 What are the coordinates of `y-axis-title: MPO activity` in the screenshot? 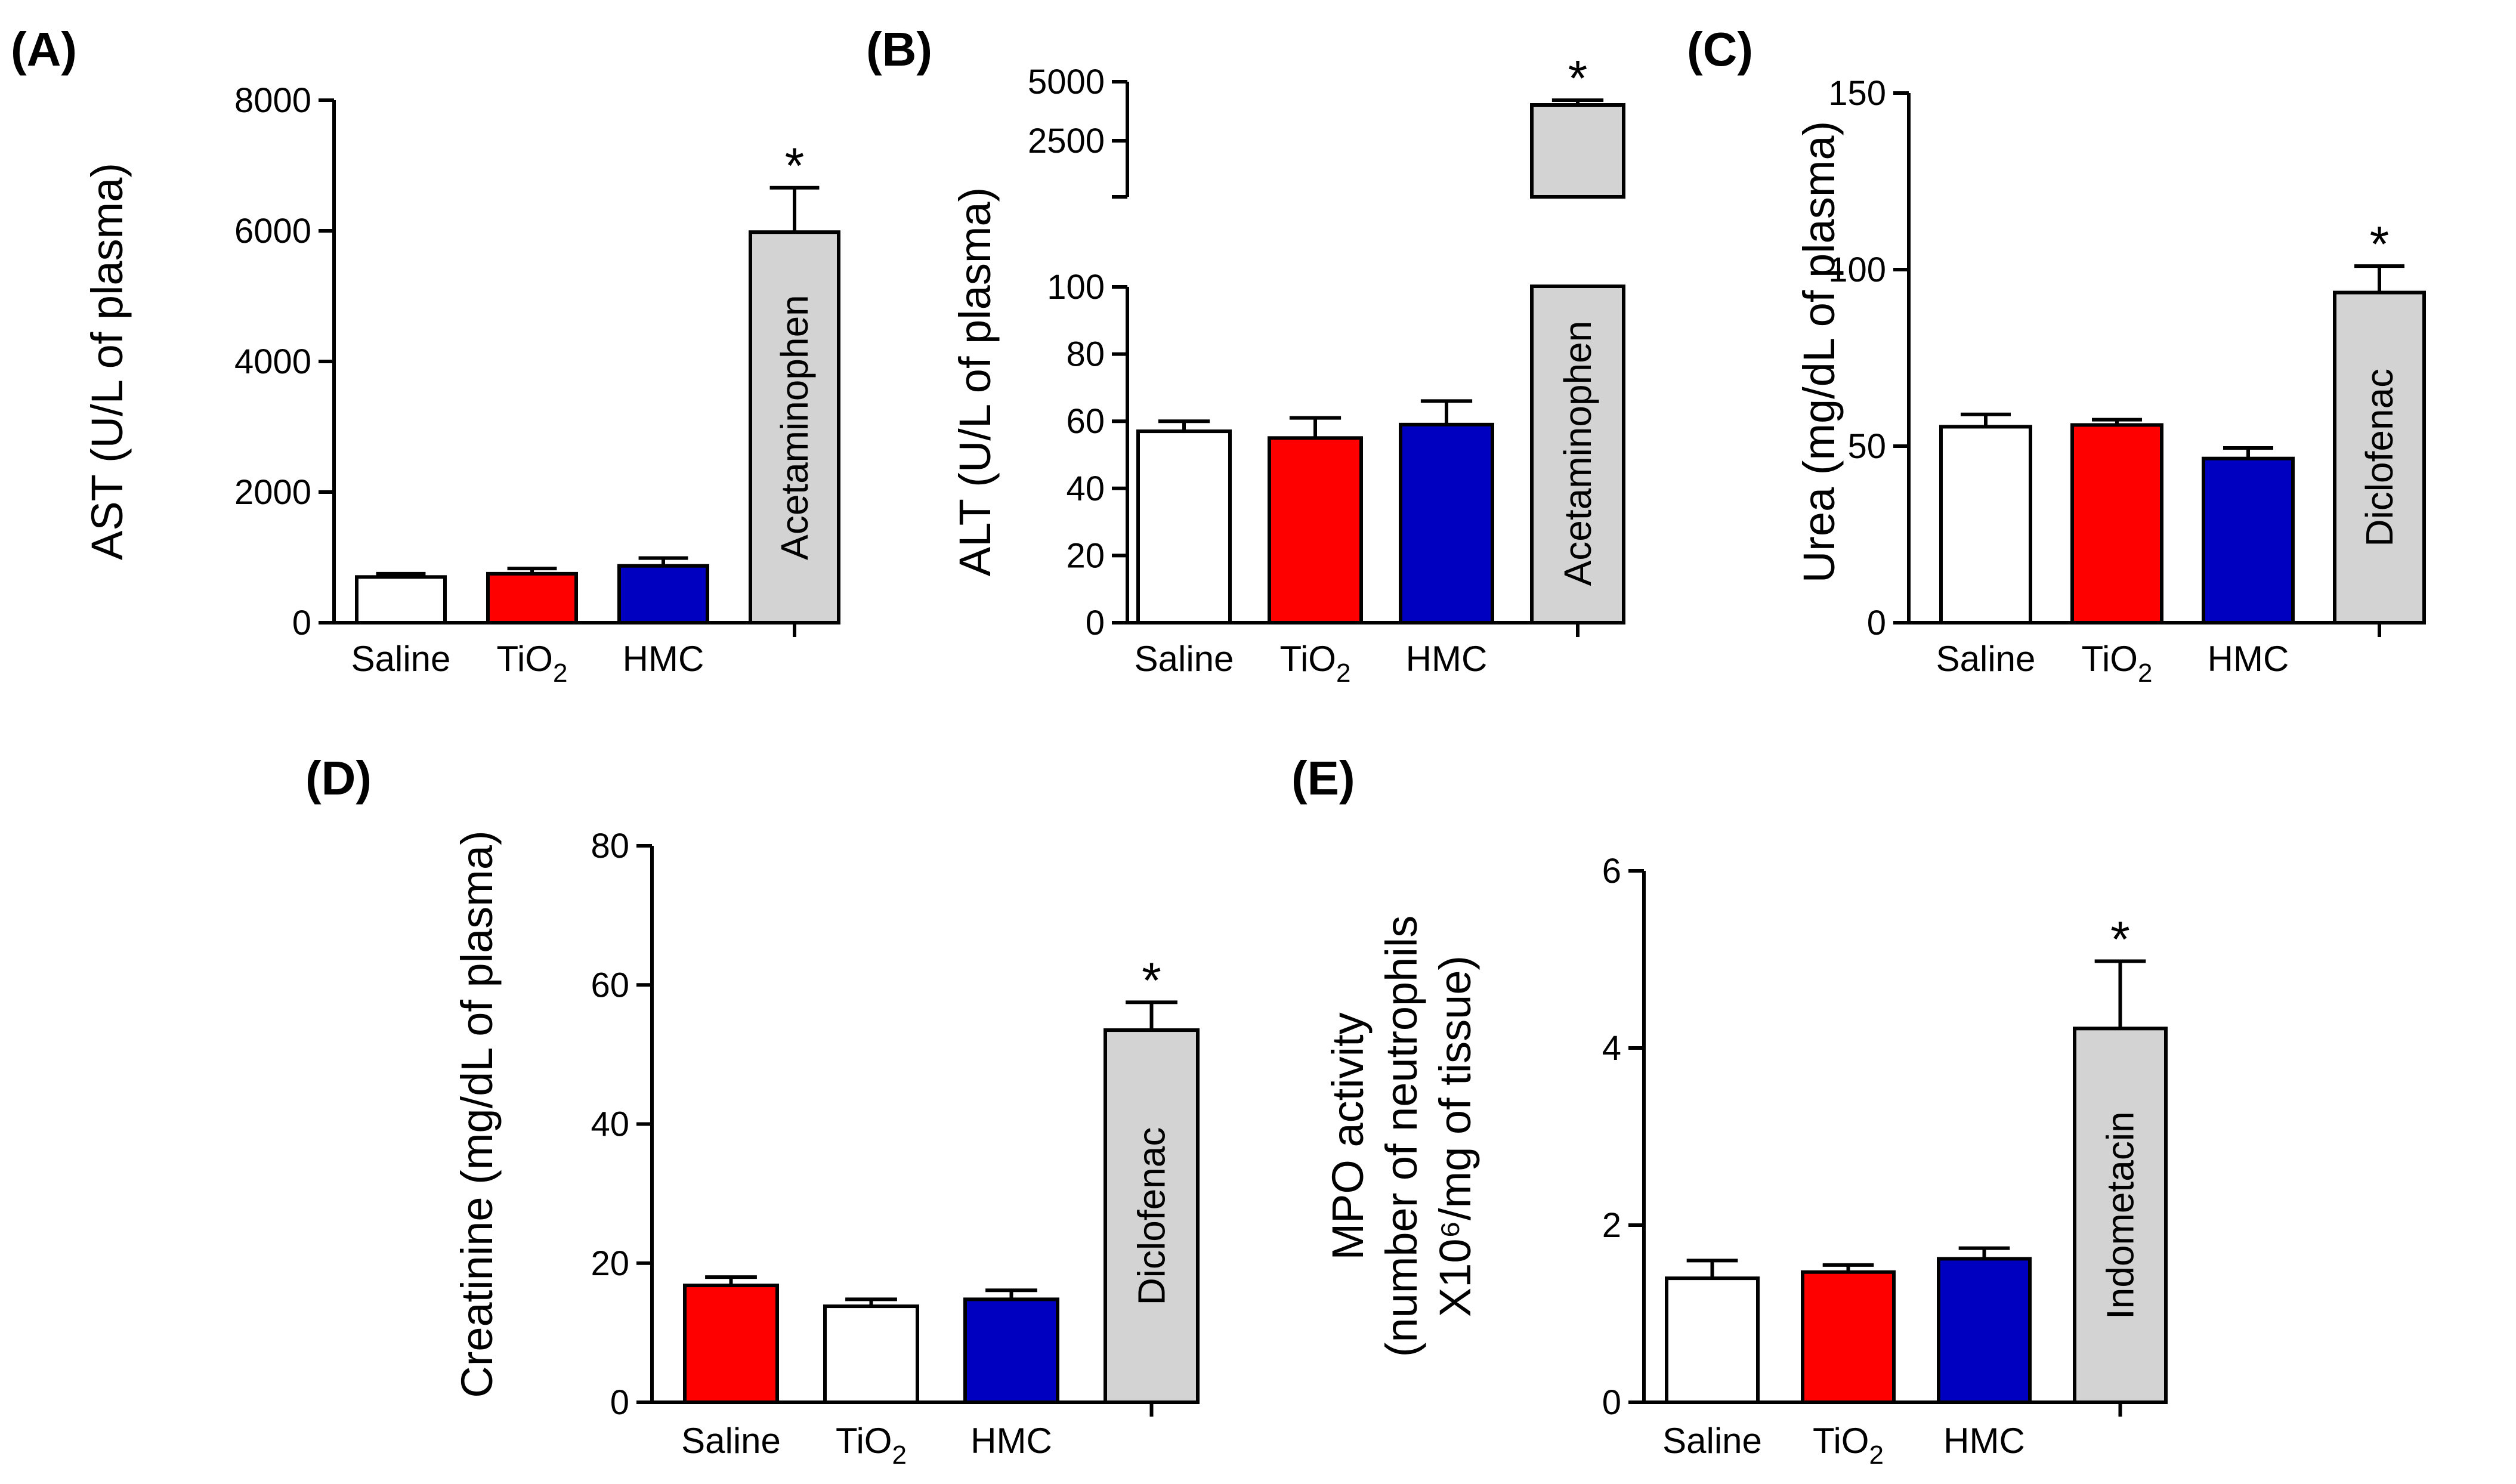 It's located at (1348, 1136).